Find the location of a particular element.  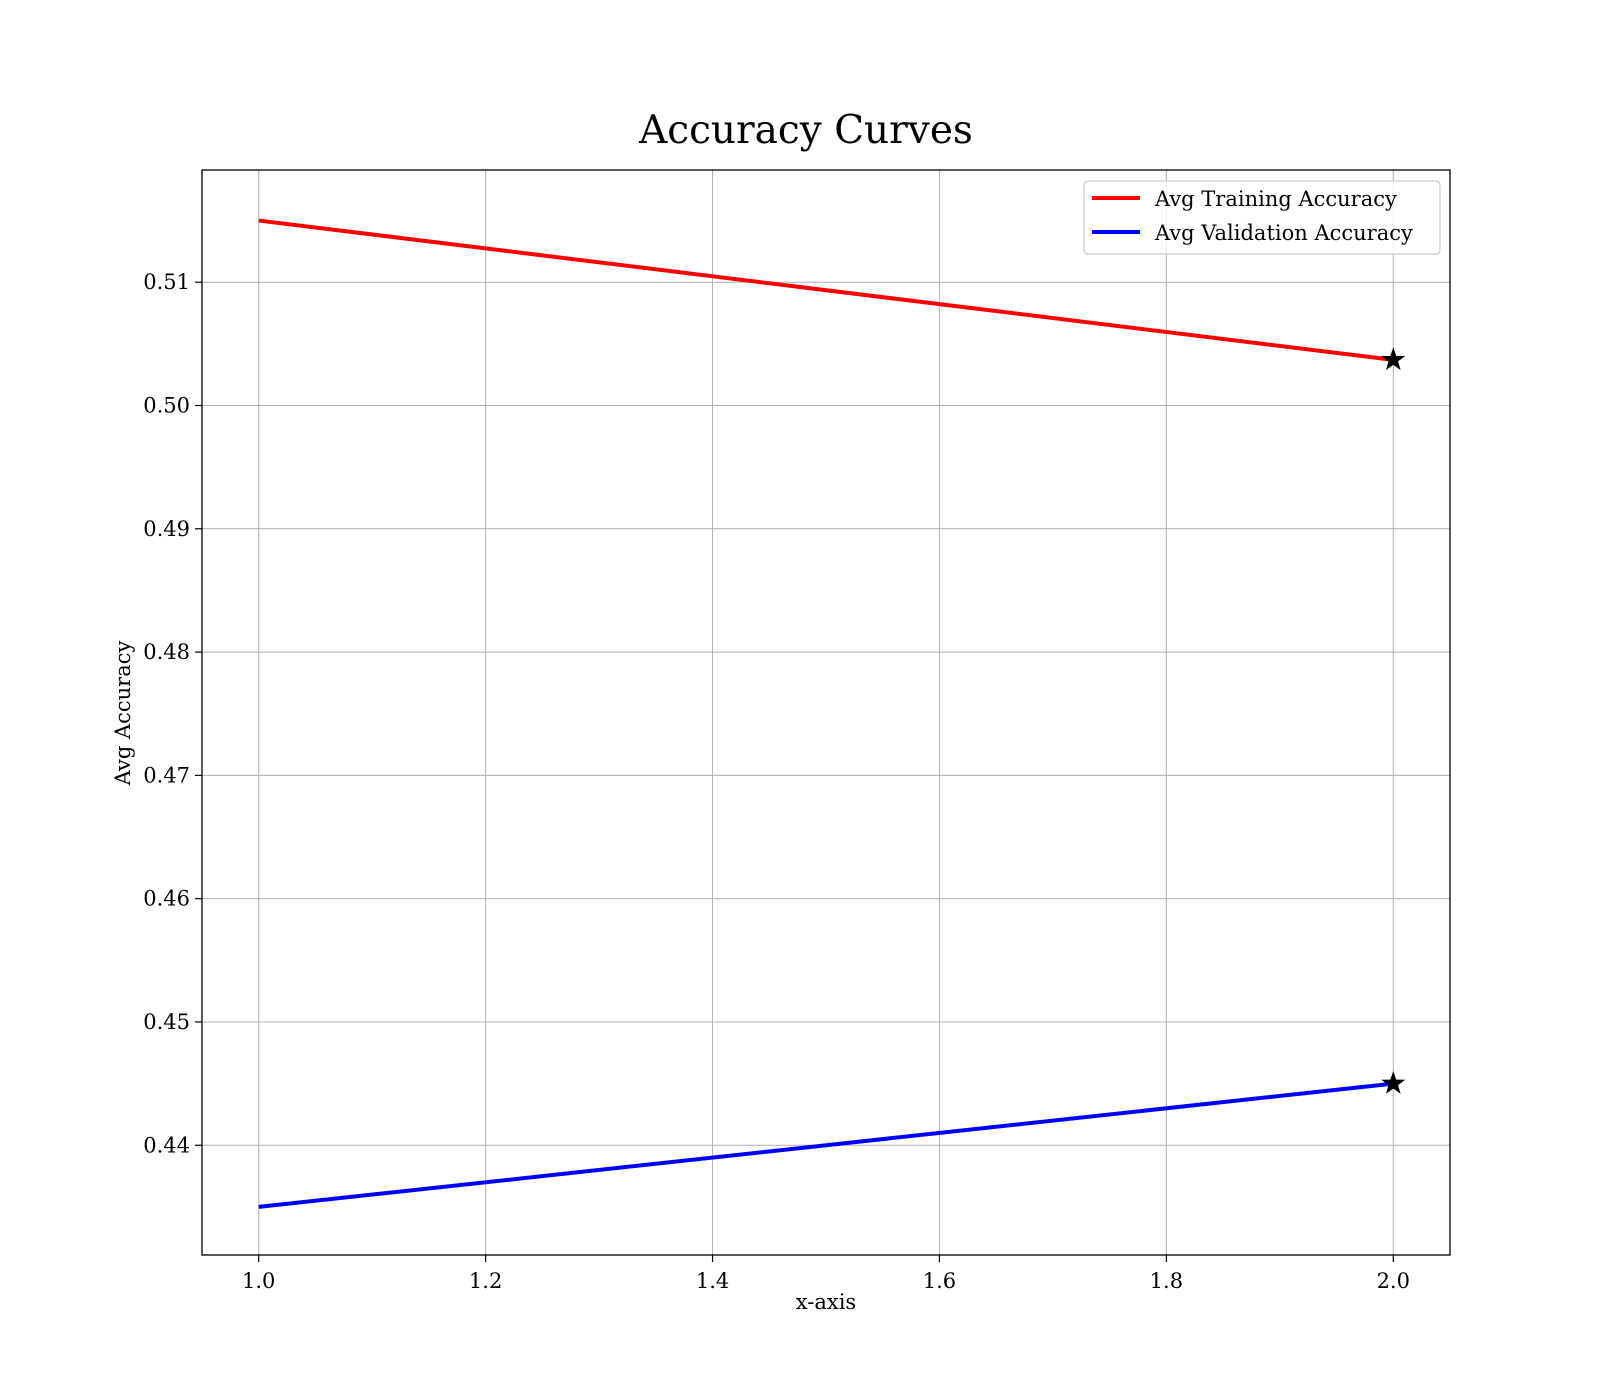

x-tick-label: 1.6 is located at coordinates (939, 1281).